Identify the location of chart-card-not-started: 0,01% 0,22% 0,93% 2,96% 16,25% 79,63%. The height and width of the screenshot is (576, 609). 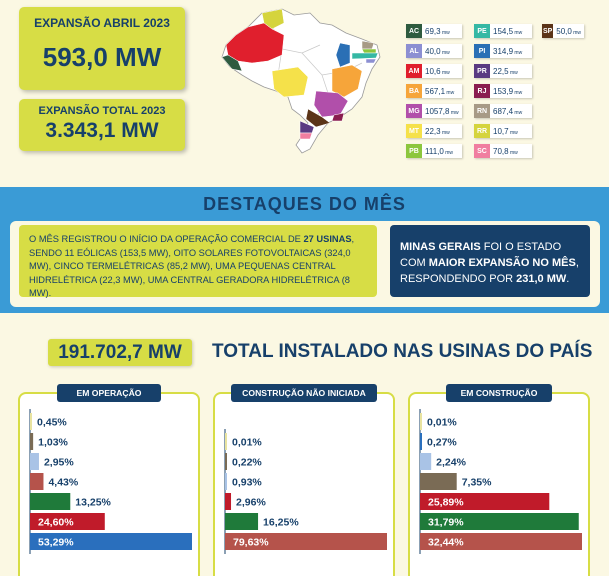
(304, 484).